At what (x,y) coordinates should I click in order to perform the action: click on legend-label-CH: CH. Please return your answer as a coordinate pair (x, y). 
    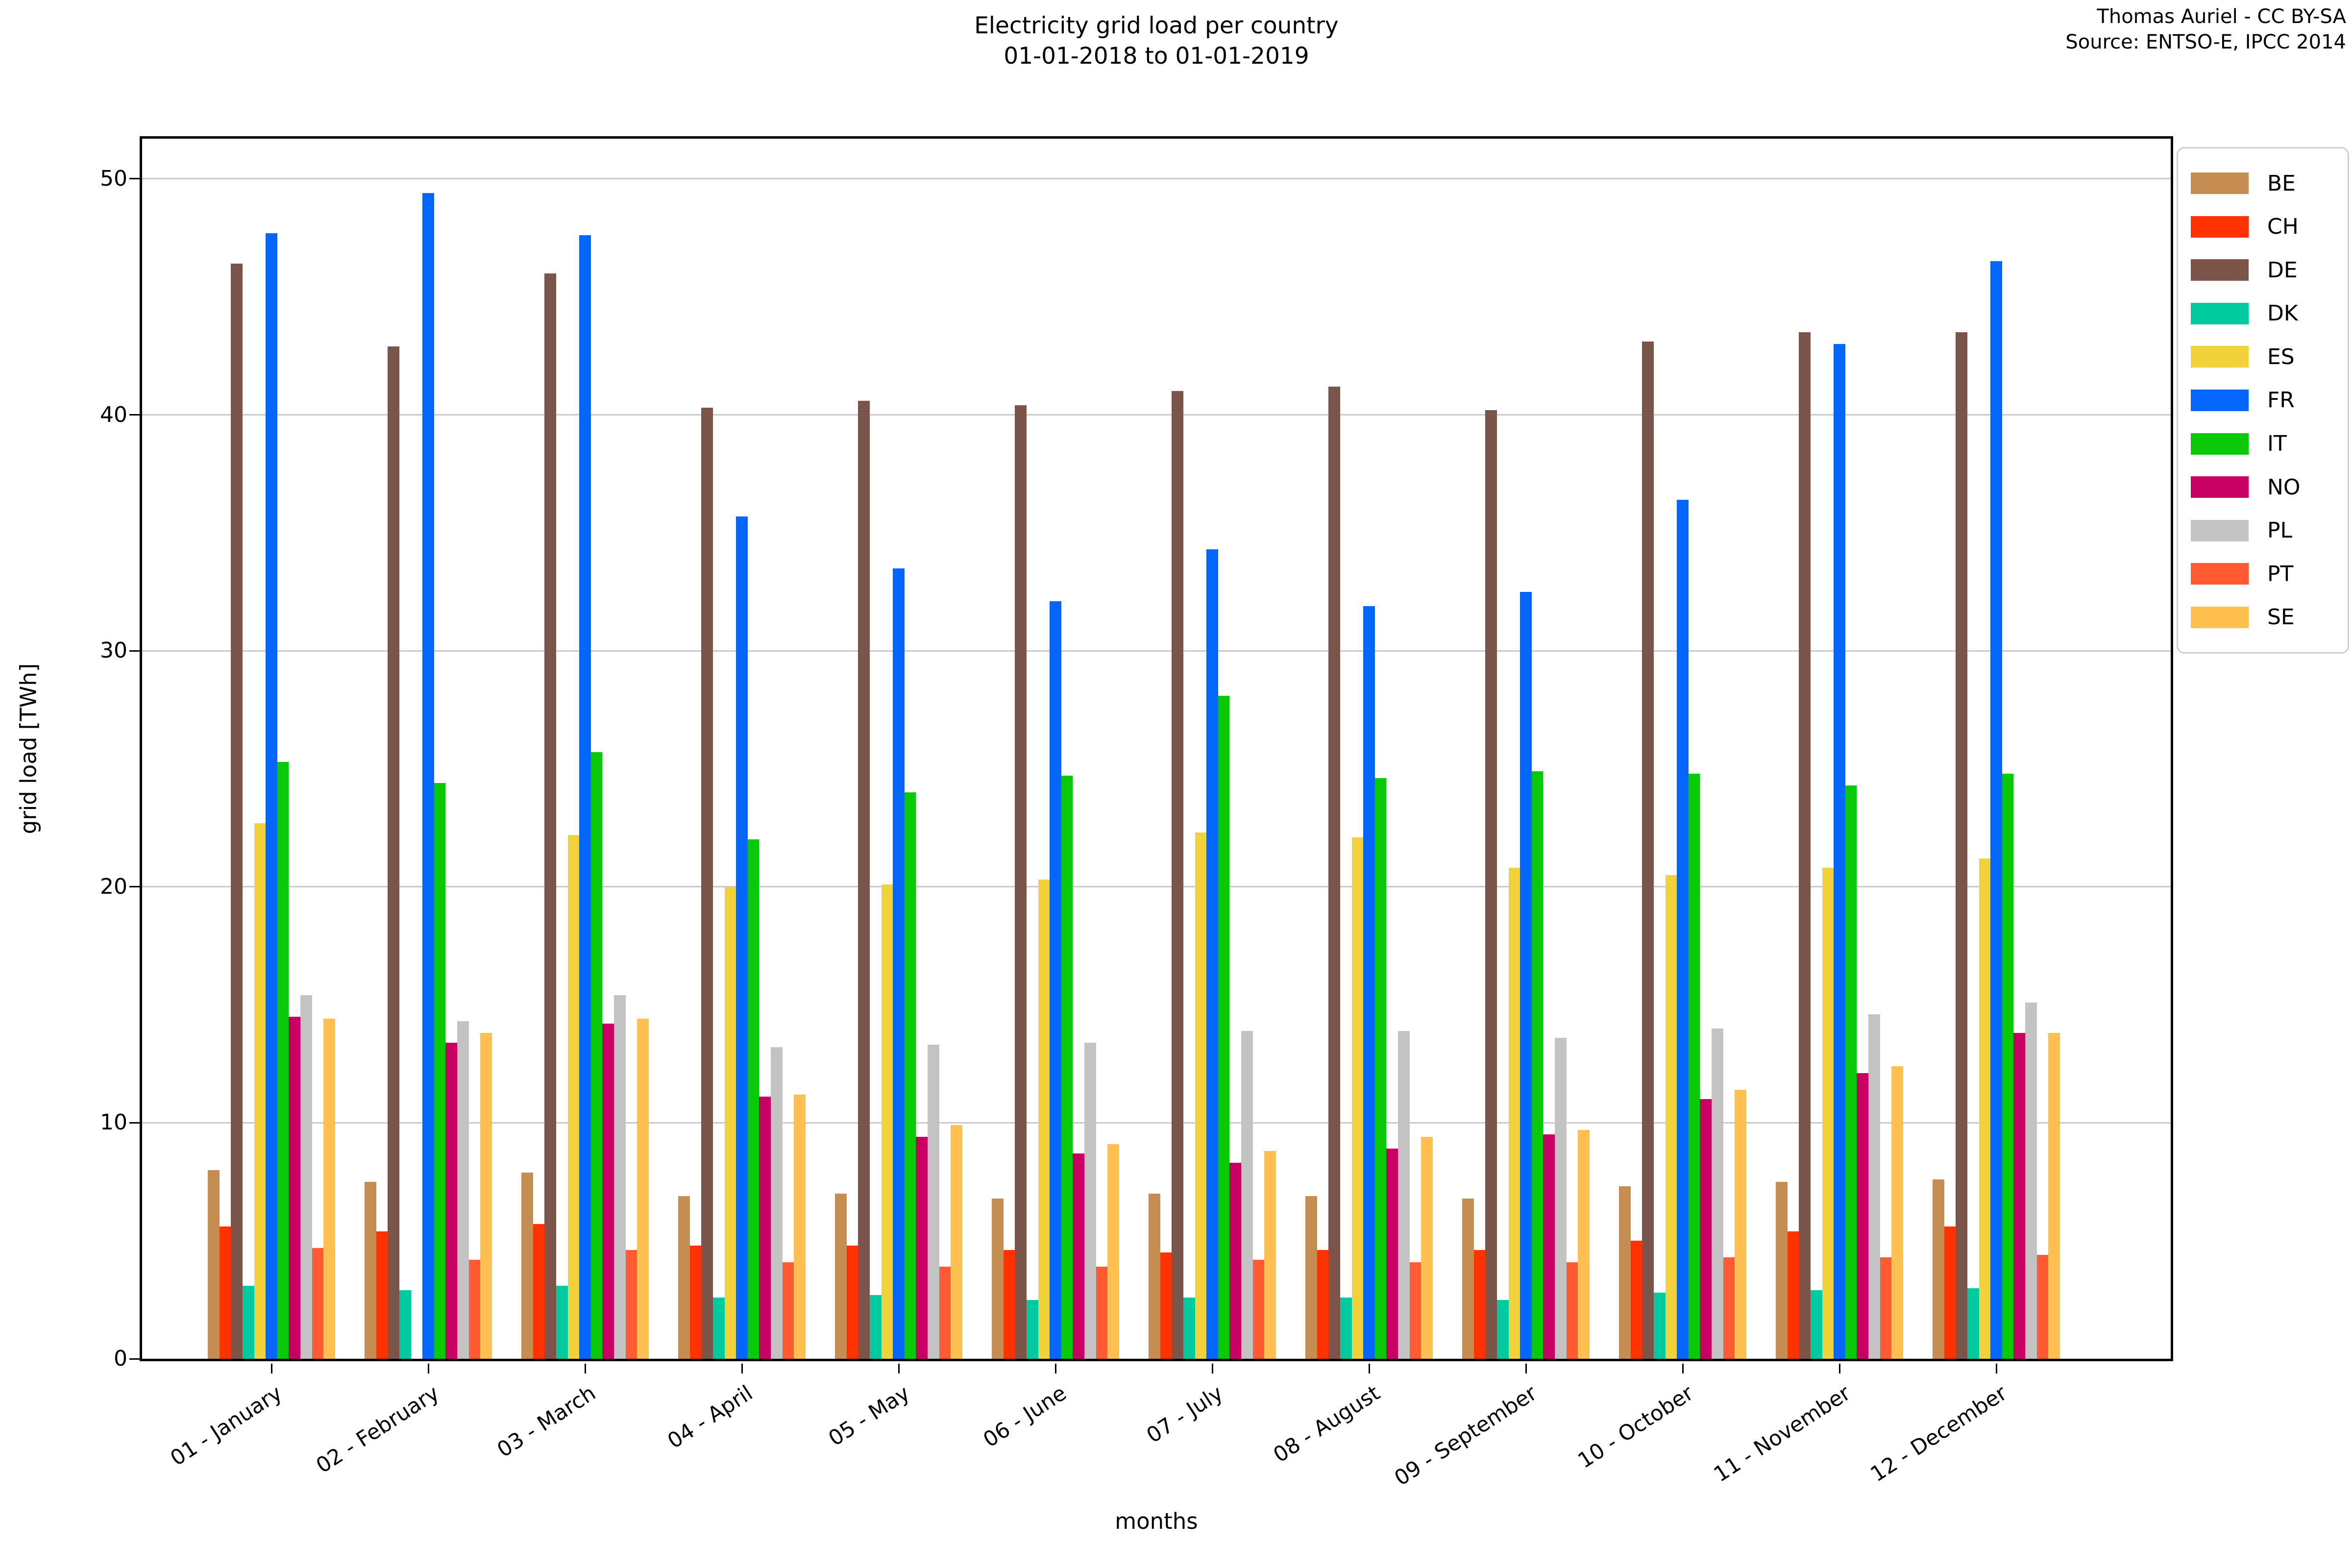
    Looking at the image, I should click on (2283, 227).